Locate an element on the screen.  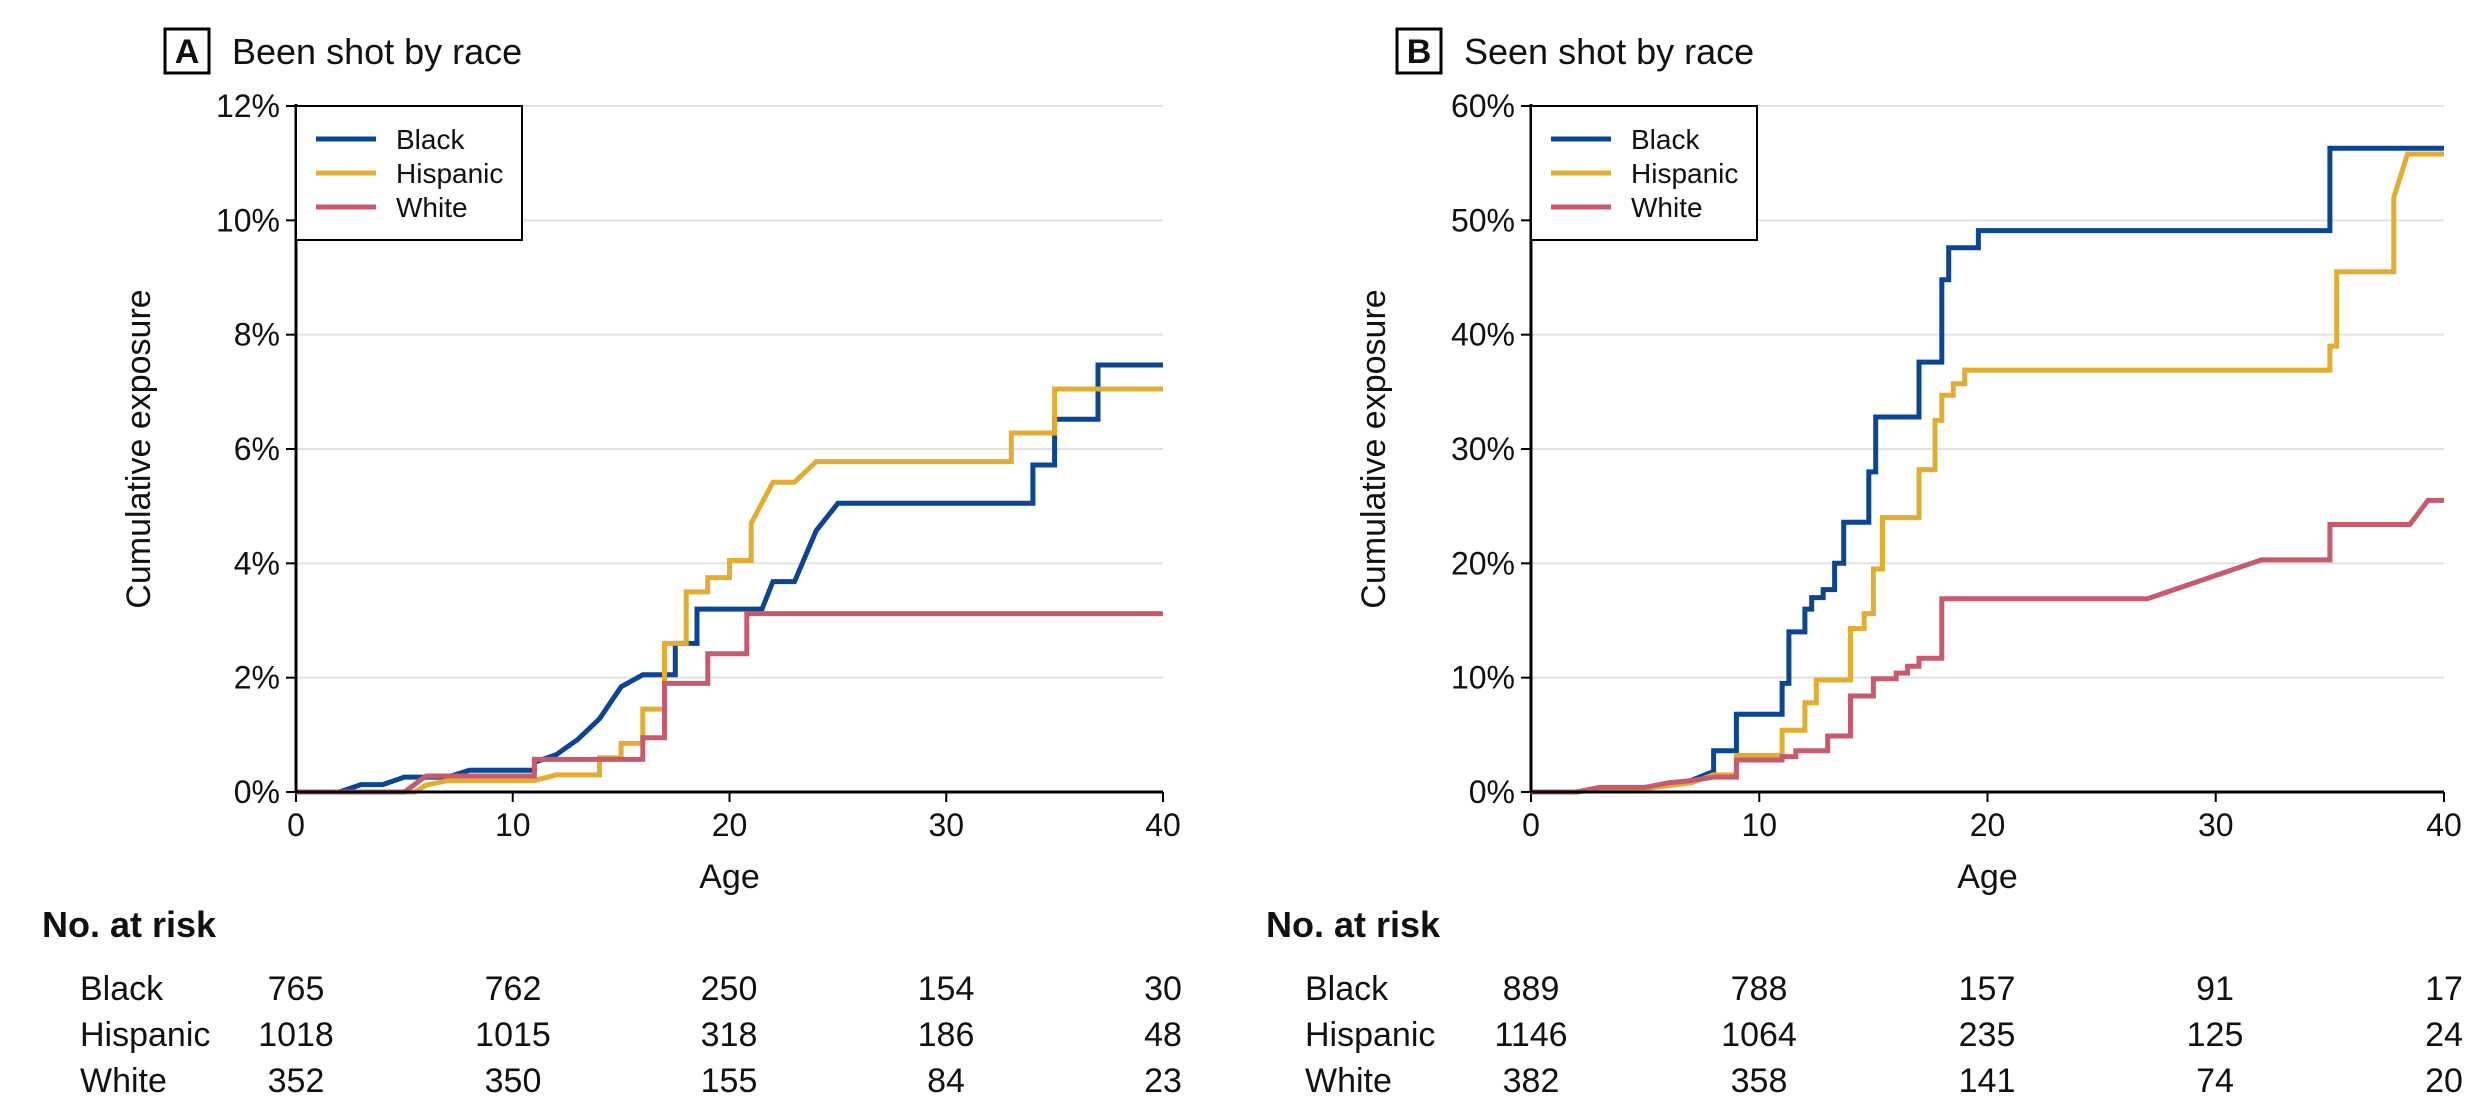
risk-value: 74 is located at coordinates (2215, 1081).